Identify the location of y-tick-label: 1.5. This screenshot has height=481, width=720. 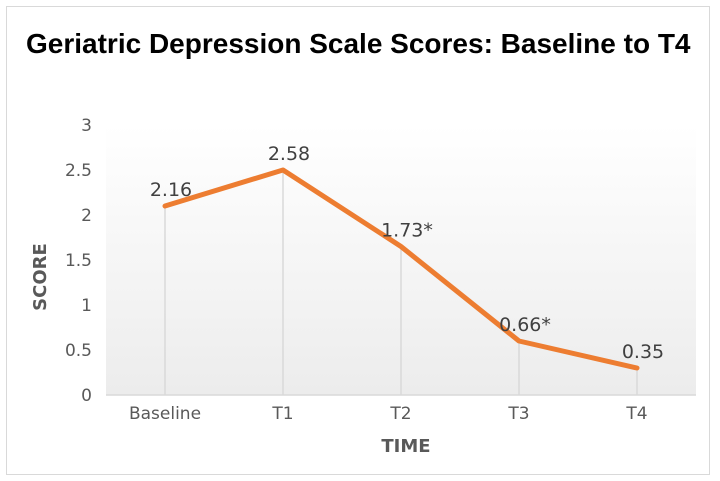
(78, 261).